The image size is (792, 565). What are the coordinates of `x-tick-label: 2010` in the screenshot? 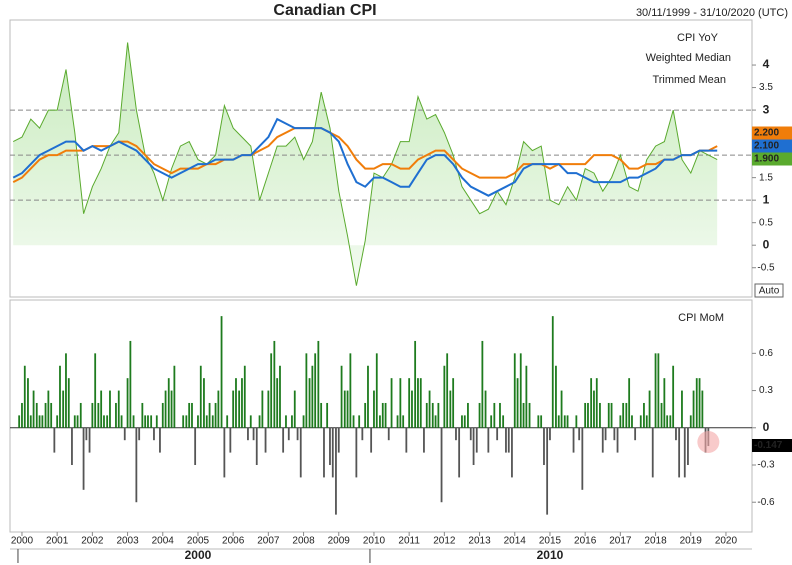 It's located at (374, 541).